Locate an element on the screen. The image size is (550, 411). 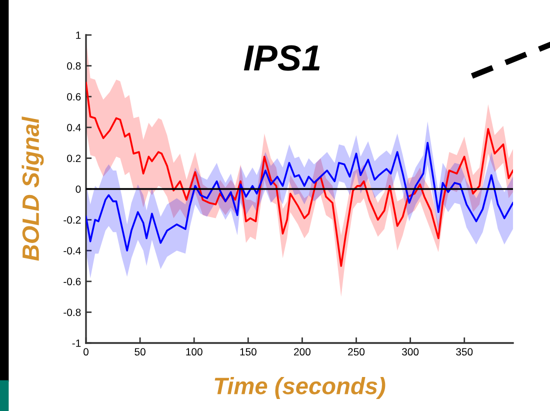
x-tick-label: 200 is located at coordinates (302, 352).